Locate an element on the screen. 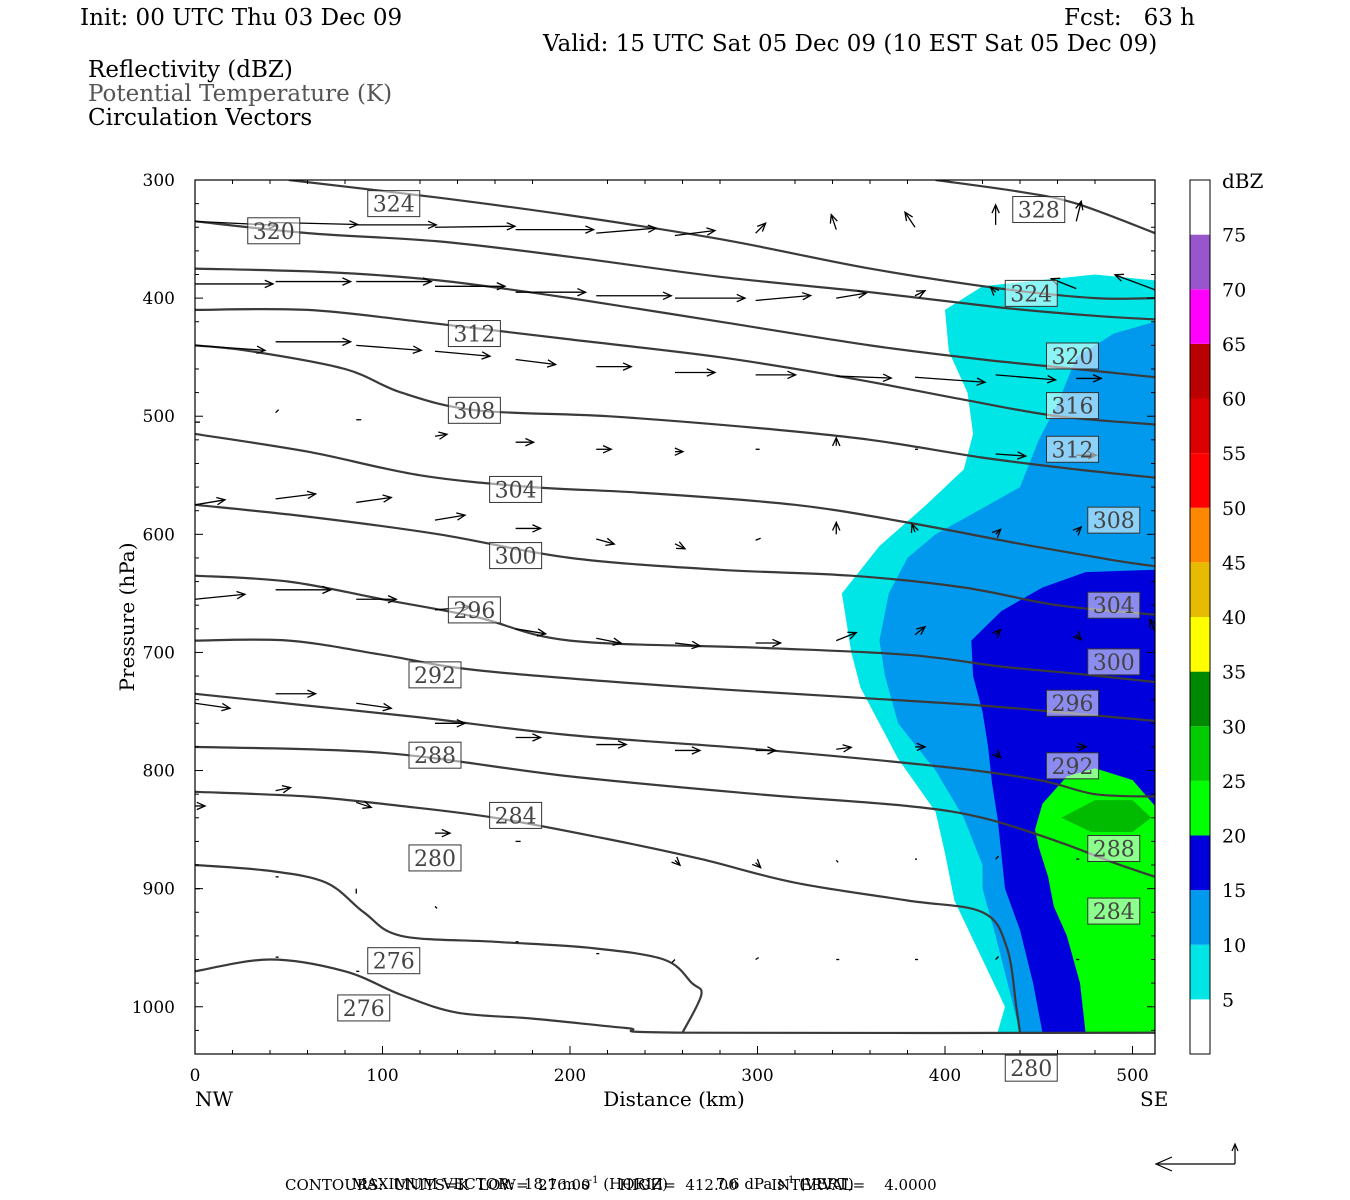 This screenshot has height=1200, width=1350. svg-text: 316 is located at coordinates (1073, 407).